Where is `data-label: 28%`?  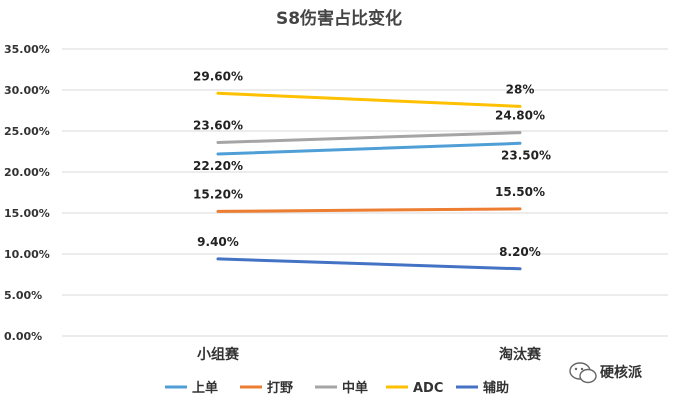
data-label: 28% is located at coordinates (520, 89).